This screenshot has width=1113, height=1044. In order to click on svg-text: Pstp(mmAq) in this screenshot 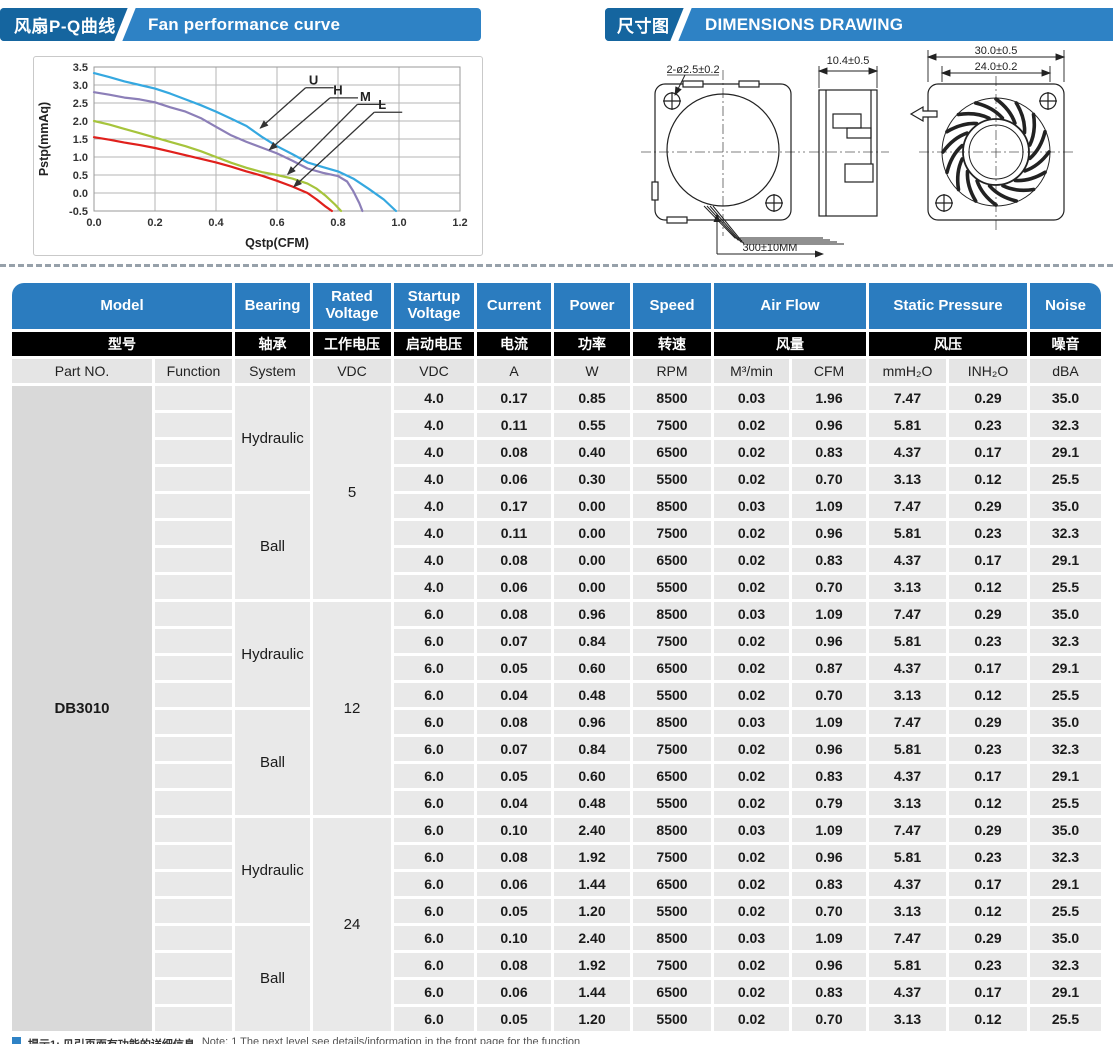, I will do `click(44, 139)`.